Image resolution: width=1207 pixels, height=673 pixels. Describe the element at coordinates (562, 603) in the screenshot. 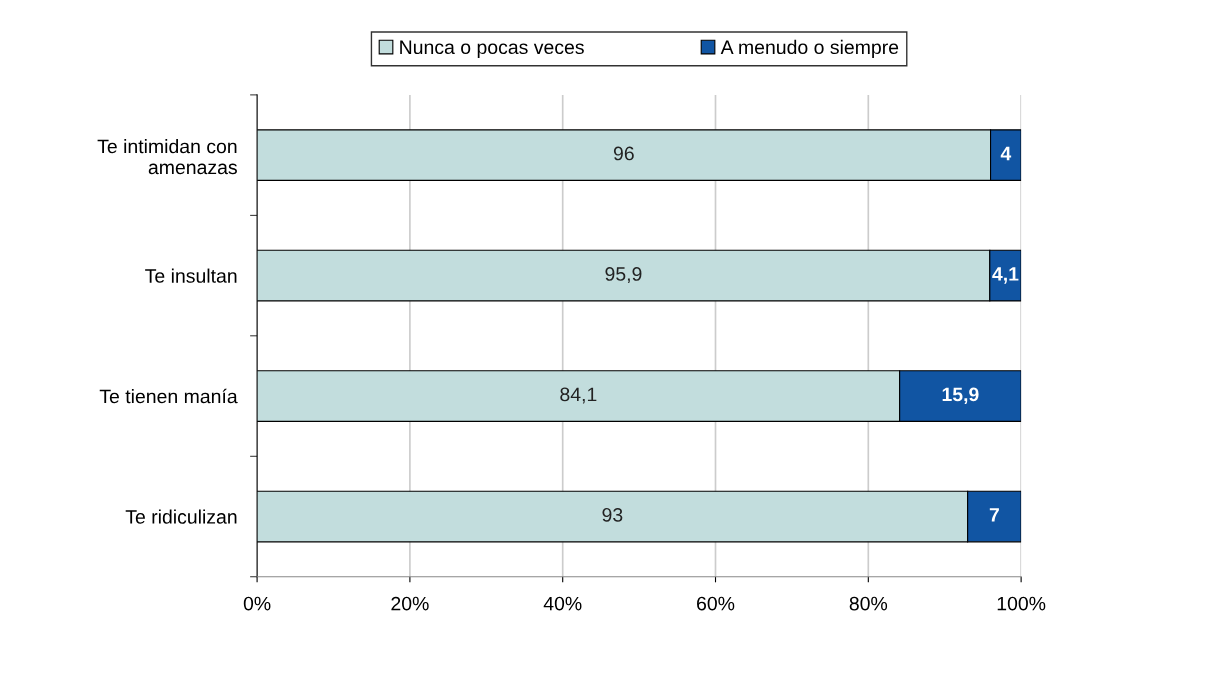

I see `x-tick-label: 40%` at that location.